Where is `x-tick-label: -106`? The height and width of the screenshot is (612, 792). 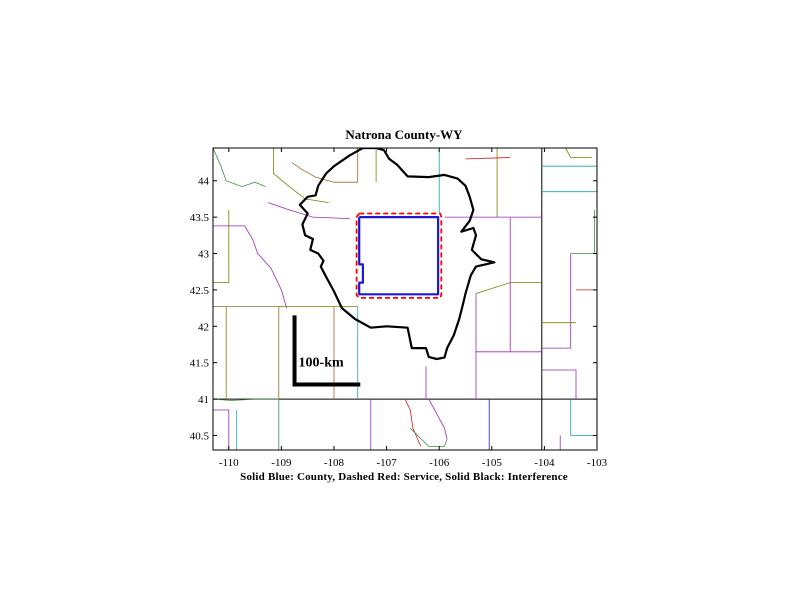
x-tick-label: -106 is located at coordinates (439, 463).